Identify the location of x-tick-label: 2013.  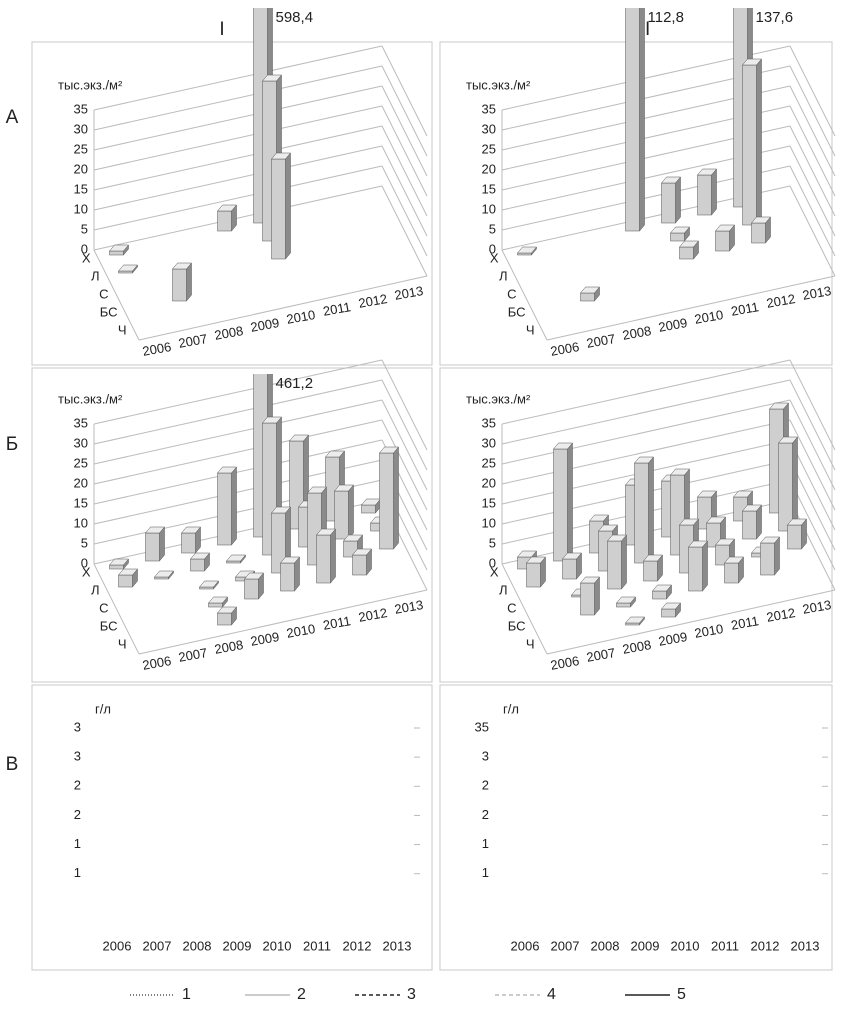
(397, 945).